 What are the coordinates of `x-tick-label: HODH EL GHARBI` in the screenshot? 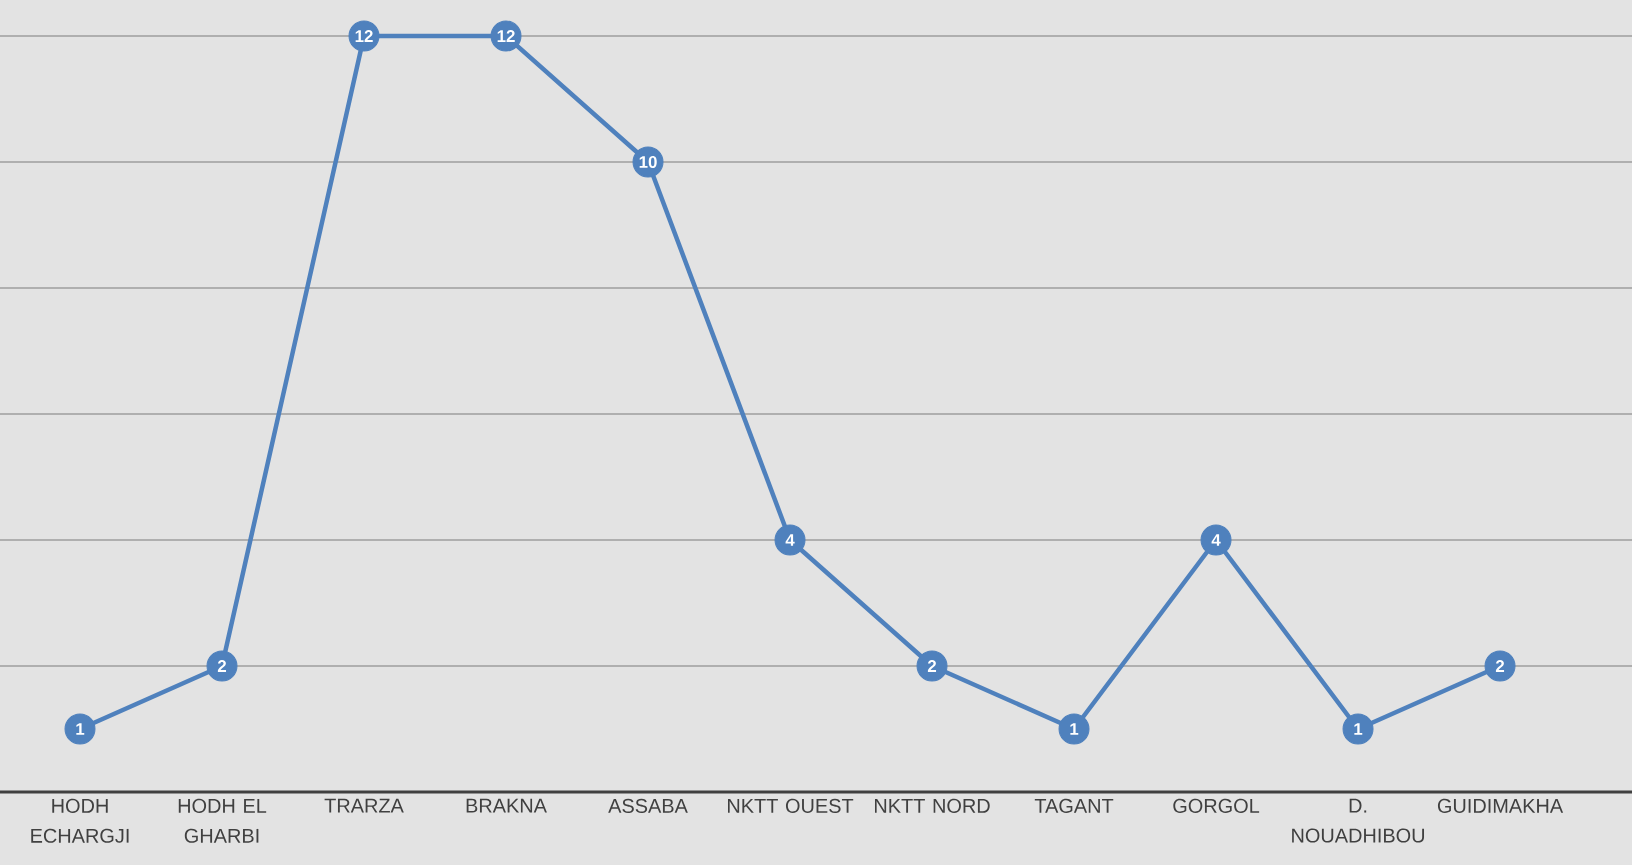 It's located at (222, 820).